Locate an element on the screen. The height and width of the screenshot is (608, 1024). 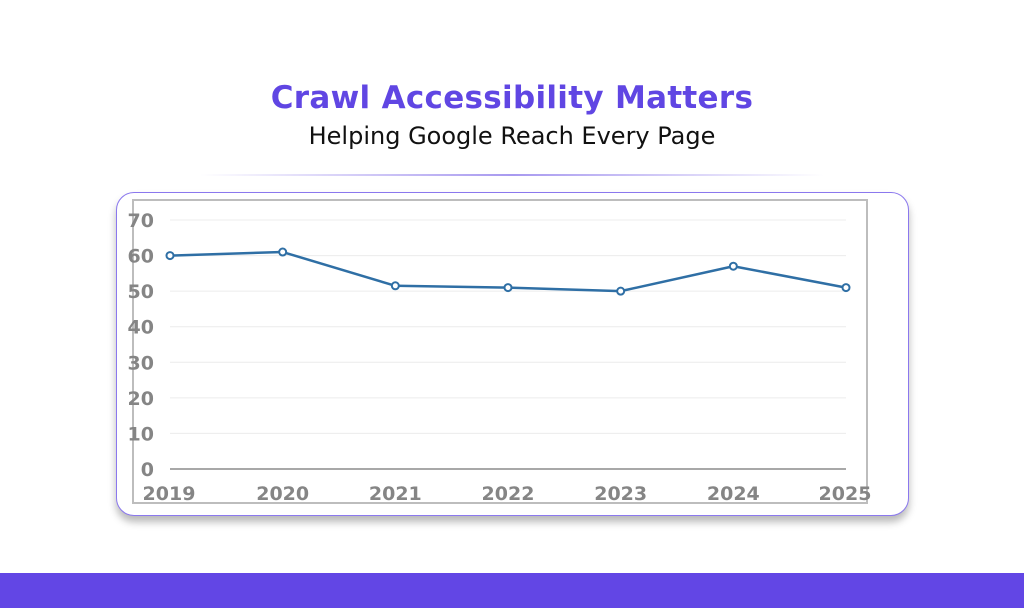
y-tick-label: 20 is located at coordinates (141, 399).